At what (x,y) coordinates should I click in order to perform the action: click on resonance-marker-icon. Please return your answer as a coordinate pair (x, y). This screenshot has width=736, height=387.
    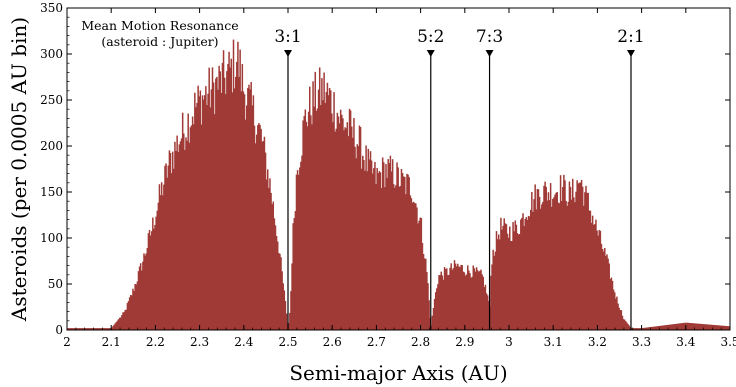
    Looking at the image, I should click on (430, 53).